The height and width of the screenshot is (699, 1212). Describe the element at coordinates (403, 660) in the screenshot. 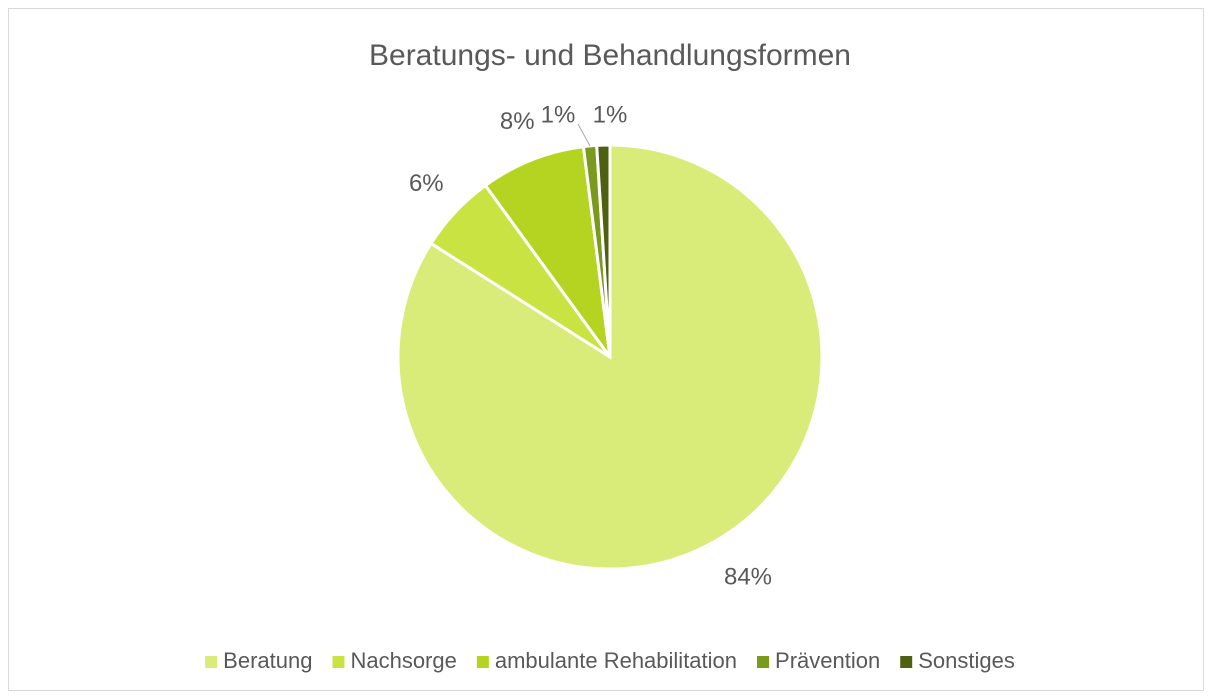

I see `legend-label: Nachsorge` at that location.